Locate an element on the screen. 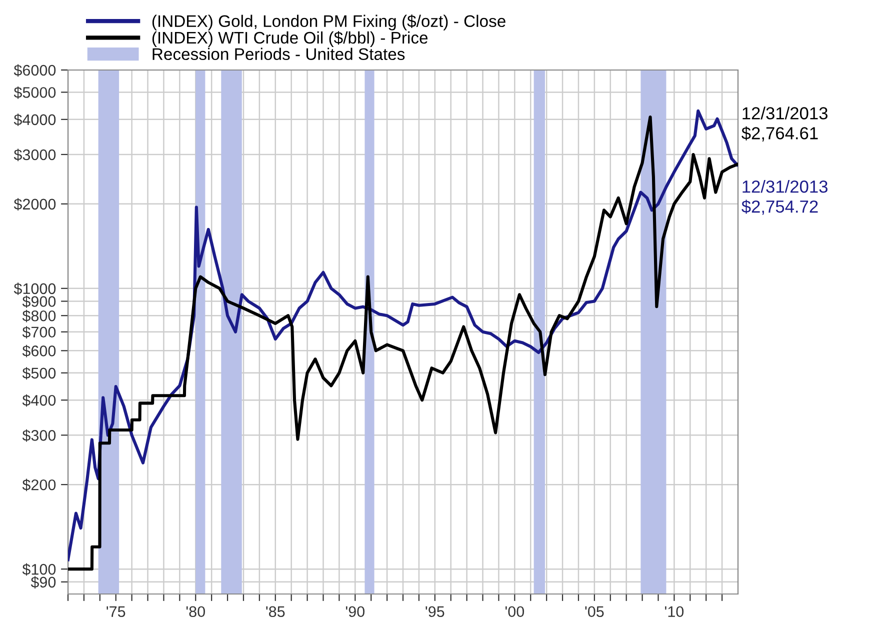  x-tick-label: '80 is located at coordinates (195, 612).